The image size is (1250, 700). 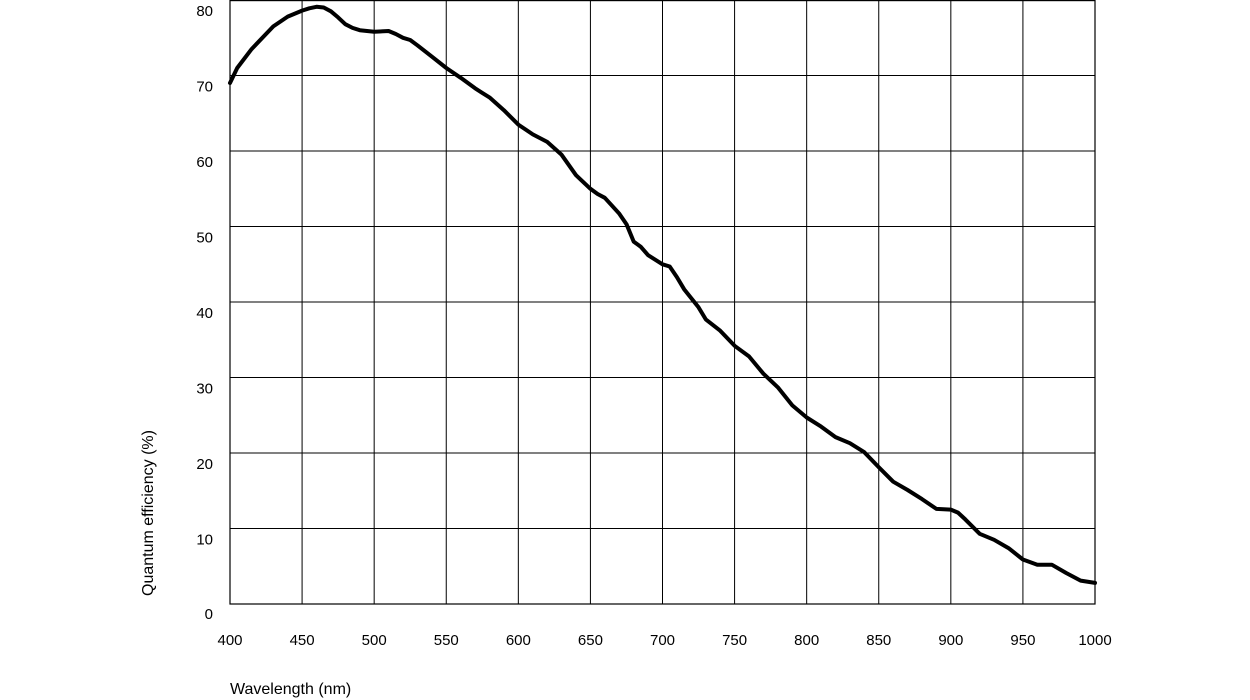 I want to click on y-tick-label: 50, so click(x=204, y=238).